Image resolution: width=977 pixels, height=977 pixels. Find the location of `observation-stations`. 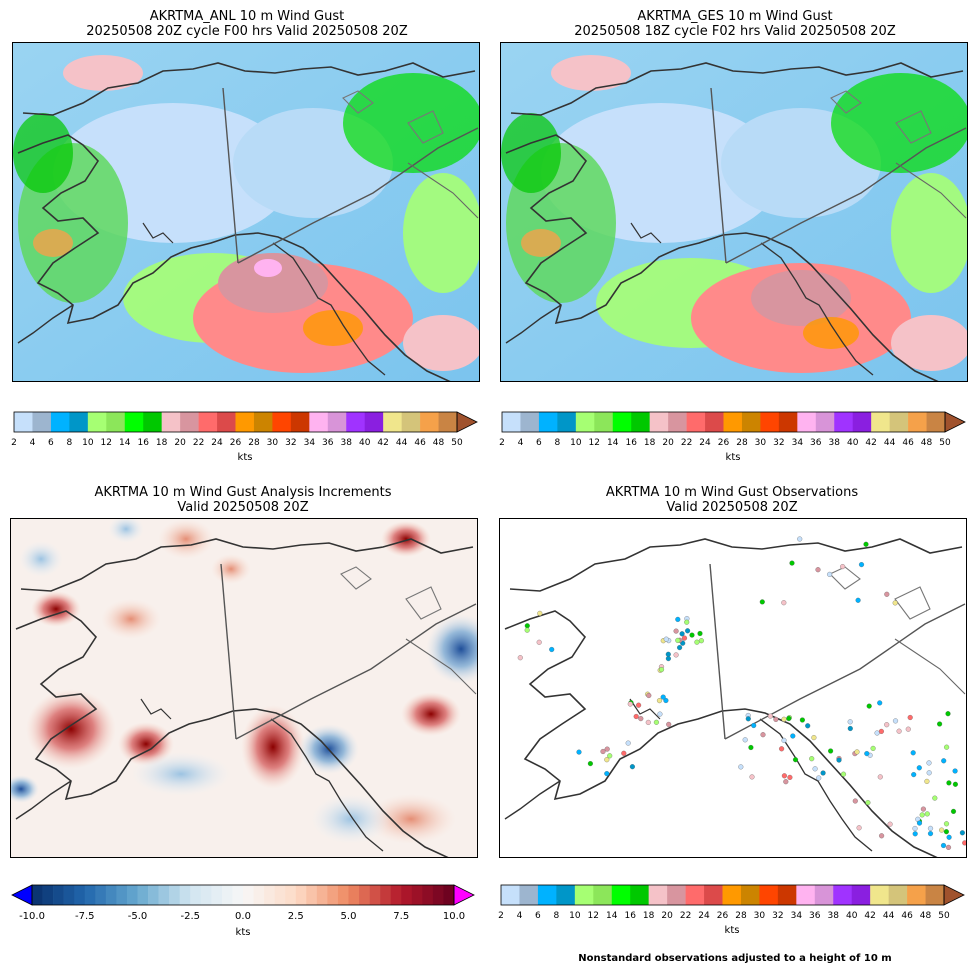

observation-stations is located at coordinates (741, 693).